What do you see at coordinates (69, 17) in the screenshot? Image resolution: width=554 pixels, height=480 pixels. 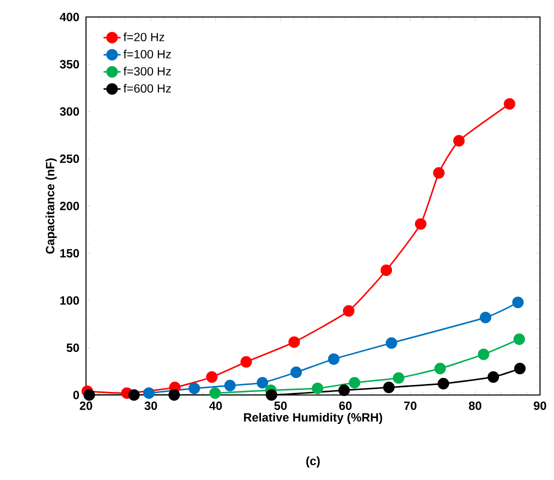 I see `y-tick-label: 400` at bounding box center [69, 17].